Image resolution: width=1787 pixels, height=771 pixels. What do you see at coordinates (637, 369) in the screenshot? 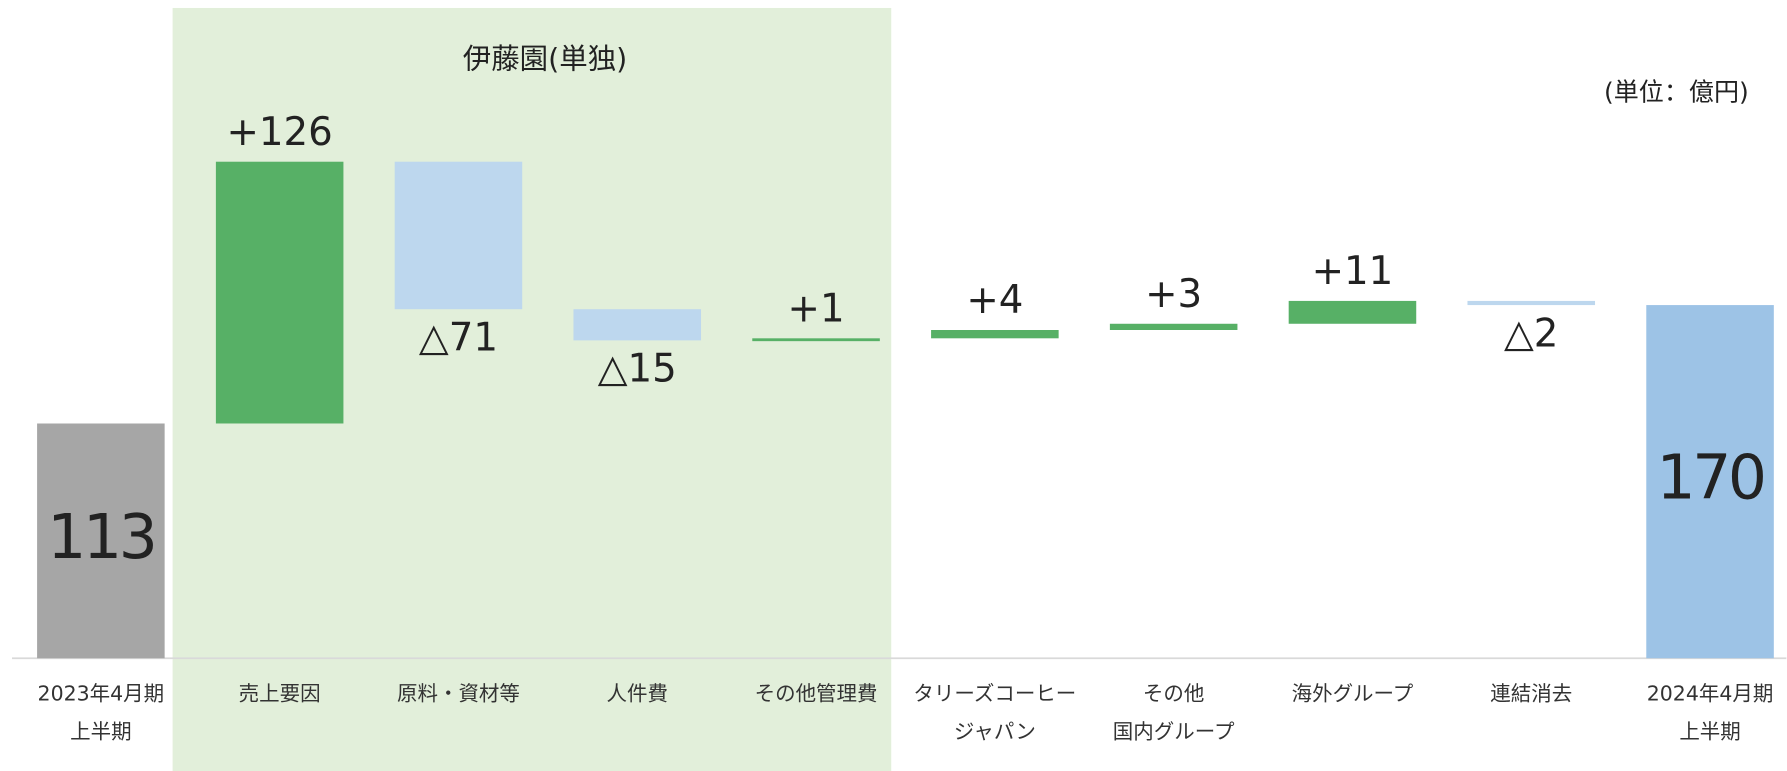
I see `value-label: △15` at bounding box center [637, 369].